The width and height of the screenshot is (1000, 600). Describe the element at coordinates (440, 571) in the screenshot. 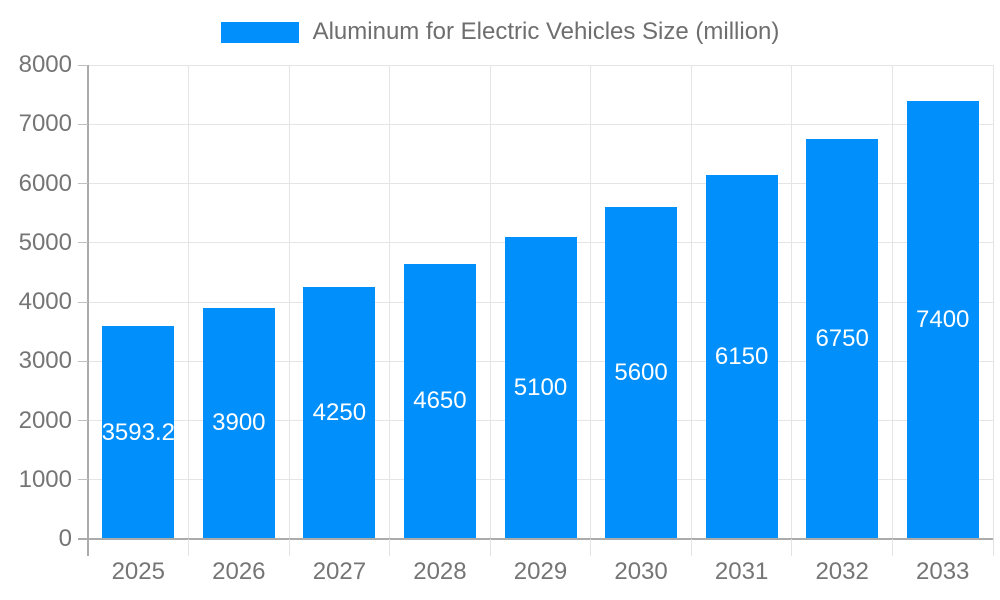

I see `x-axis-tick-label: 2028` at that location.